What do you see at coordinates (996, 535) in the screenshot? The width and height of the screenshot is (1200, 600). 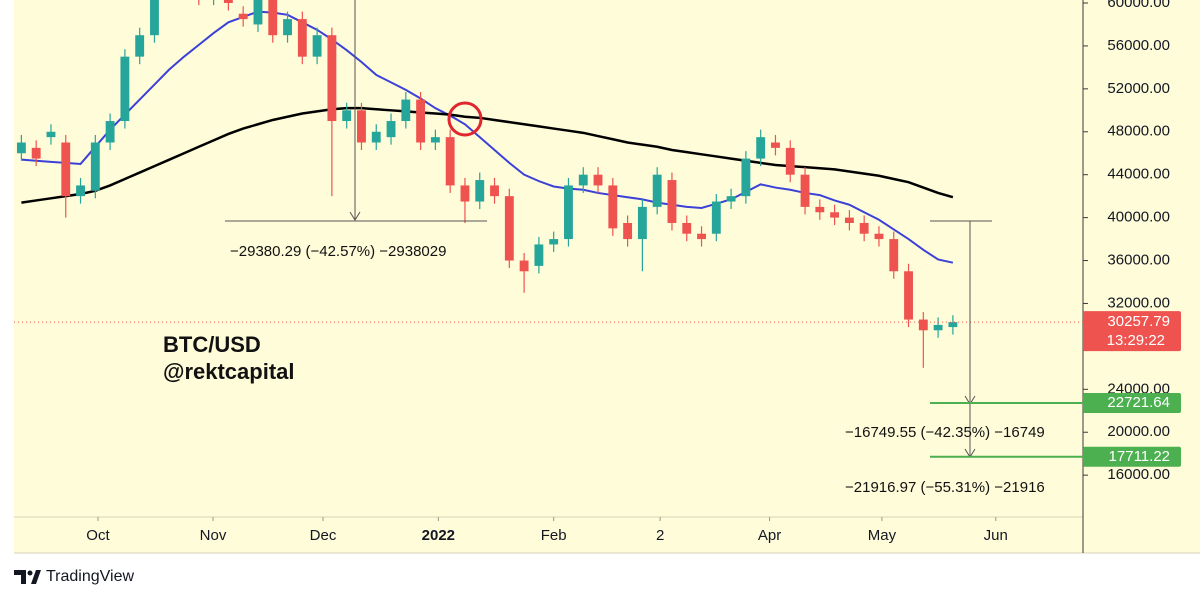 I see `x-tick-label: Jun` at bounding box center [996, 535].